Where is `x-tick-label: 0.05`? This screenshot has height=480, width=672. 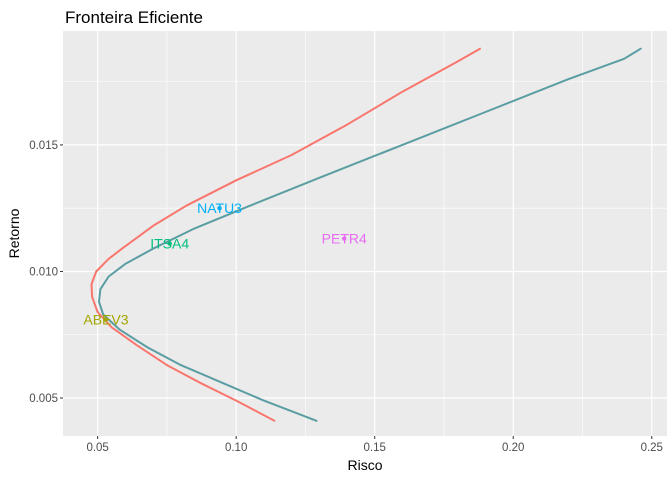 x-tick-label: 0.05 is located at coordinates (97, 448).